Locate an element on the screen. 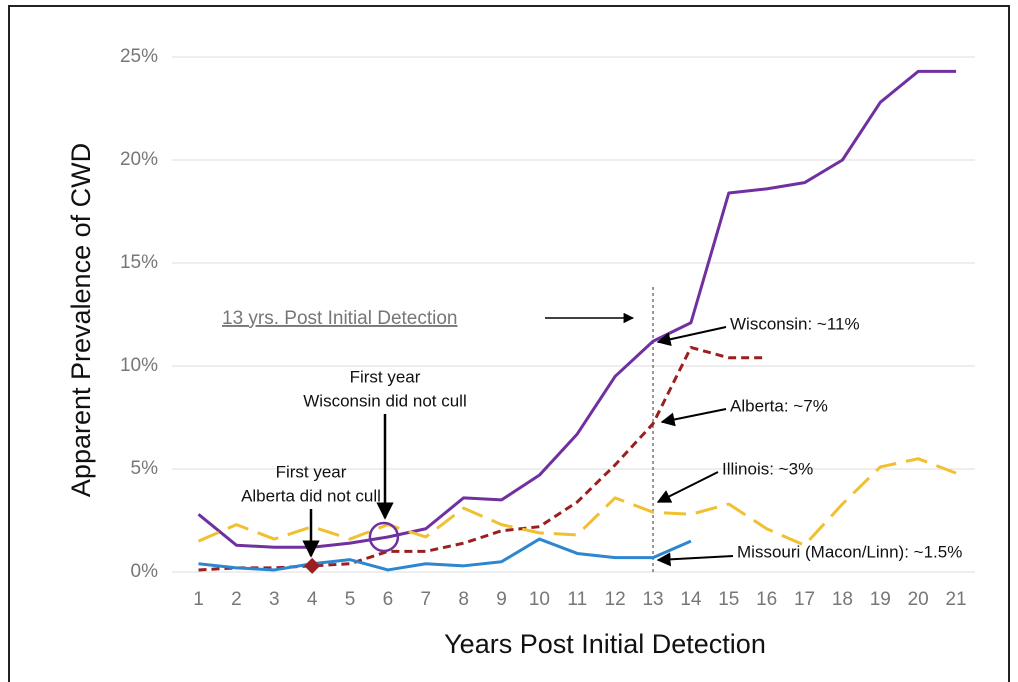 Image resolution: width=1018 pixels, height=682 pixels. x-tick-label: 2 is located at coordinates (236, 599).